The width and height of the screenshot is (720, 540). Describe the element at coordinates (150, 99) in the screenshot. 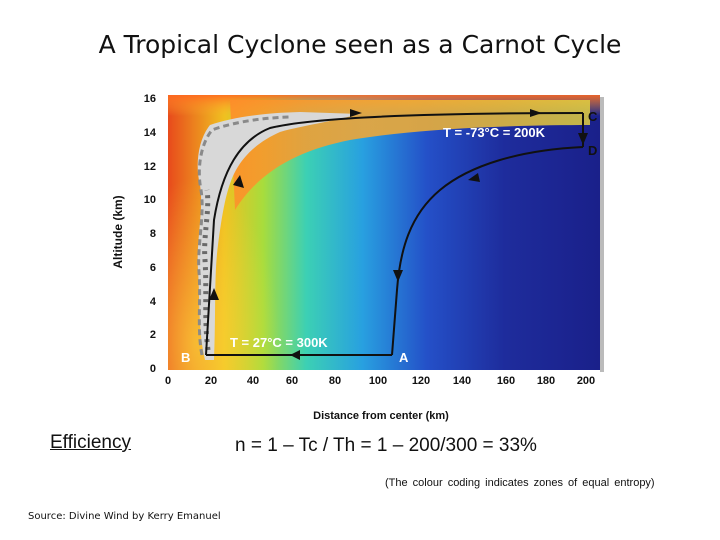

I see `y-tick-label: 16` at that location.